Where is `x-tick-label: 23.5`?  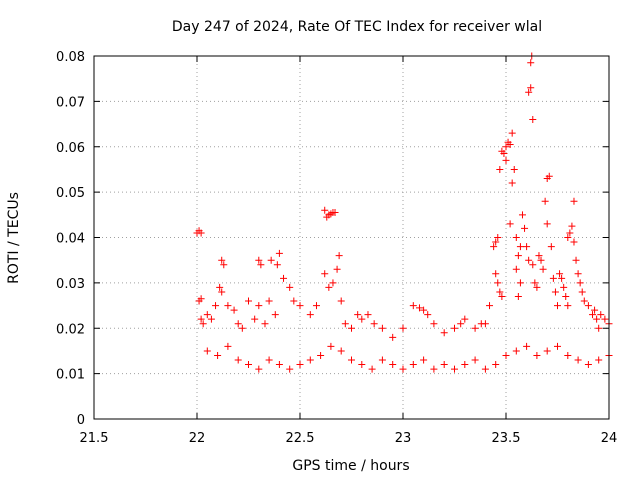
x-tick-label: 23.5 is located at coordinates (506, 438).